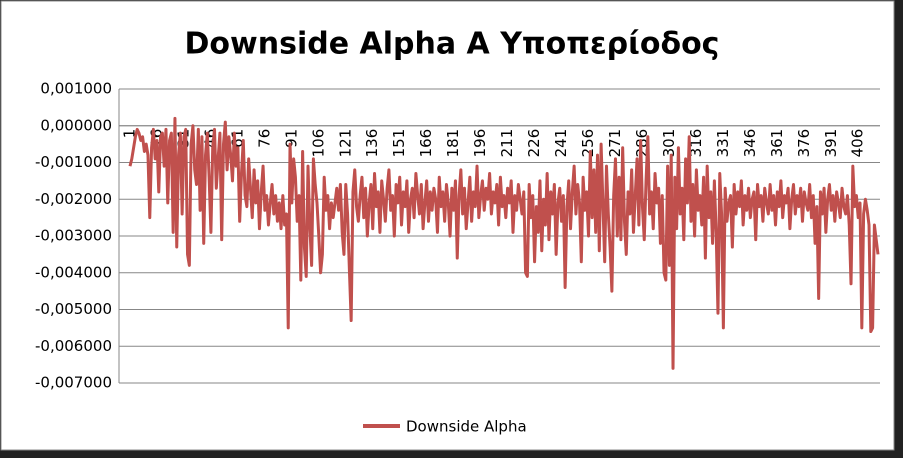 Image resolution: width=903 pixels, height=458 pixels. Describe the element at coordinates (615, 143) in the screenshot. I see `x-tick-label: 271` at that location.